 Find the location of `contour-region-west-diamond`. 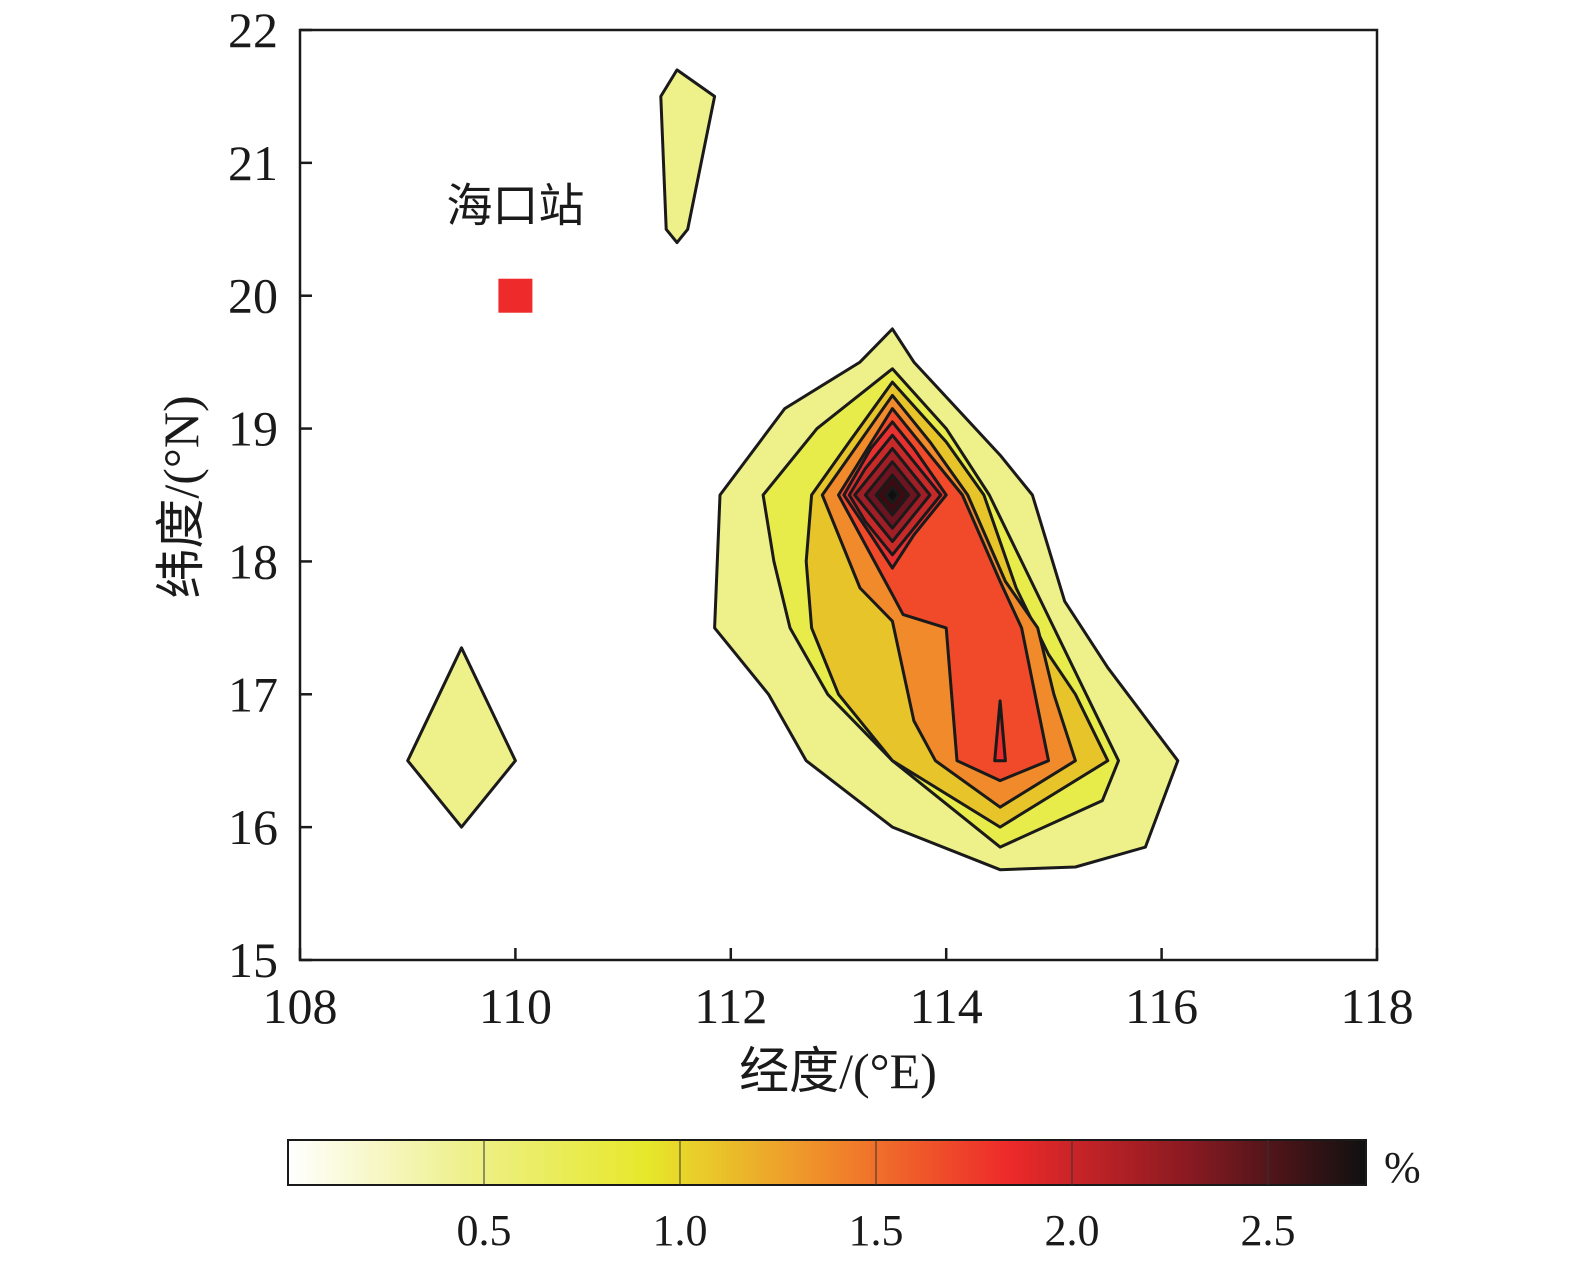

contour-region-west-diamond is located at coordinates (461, 737).